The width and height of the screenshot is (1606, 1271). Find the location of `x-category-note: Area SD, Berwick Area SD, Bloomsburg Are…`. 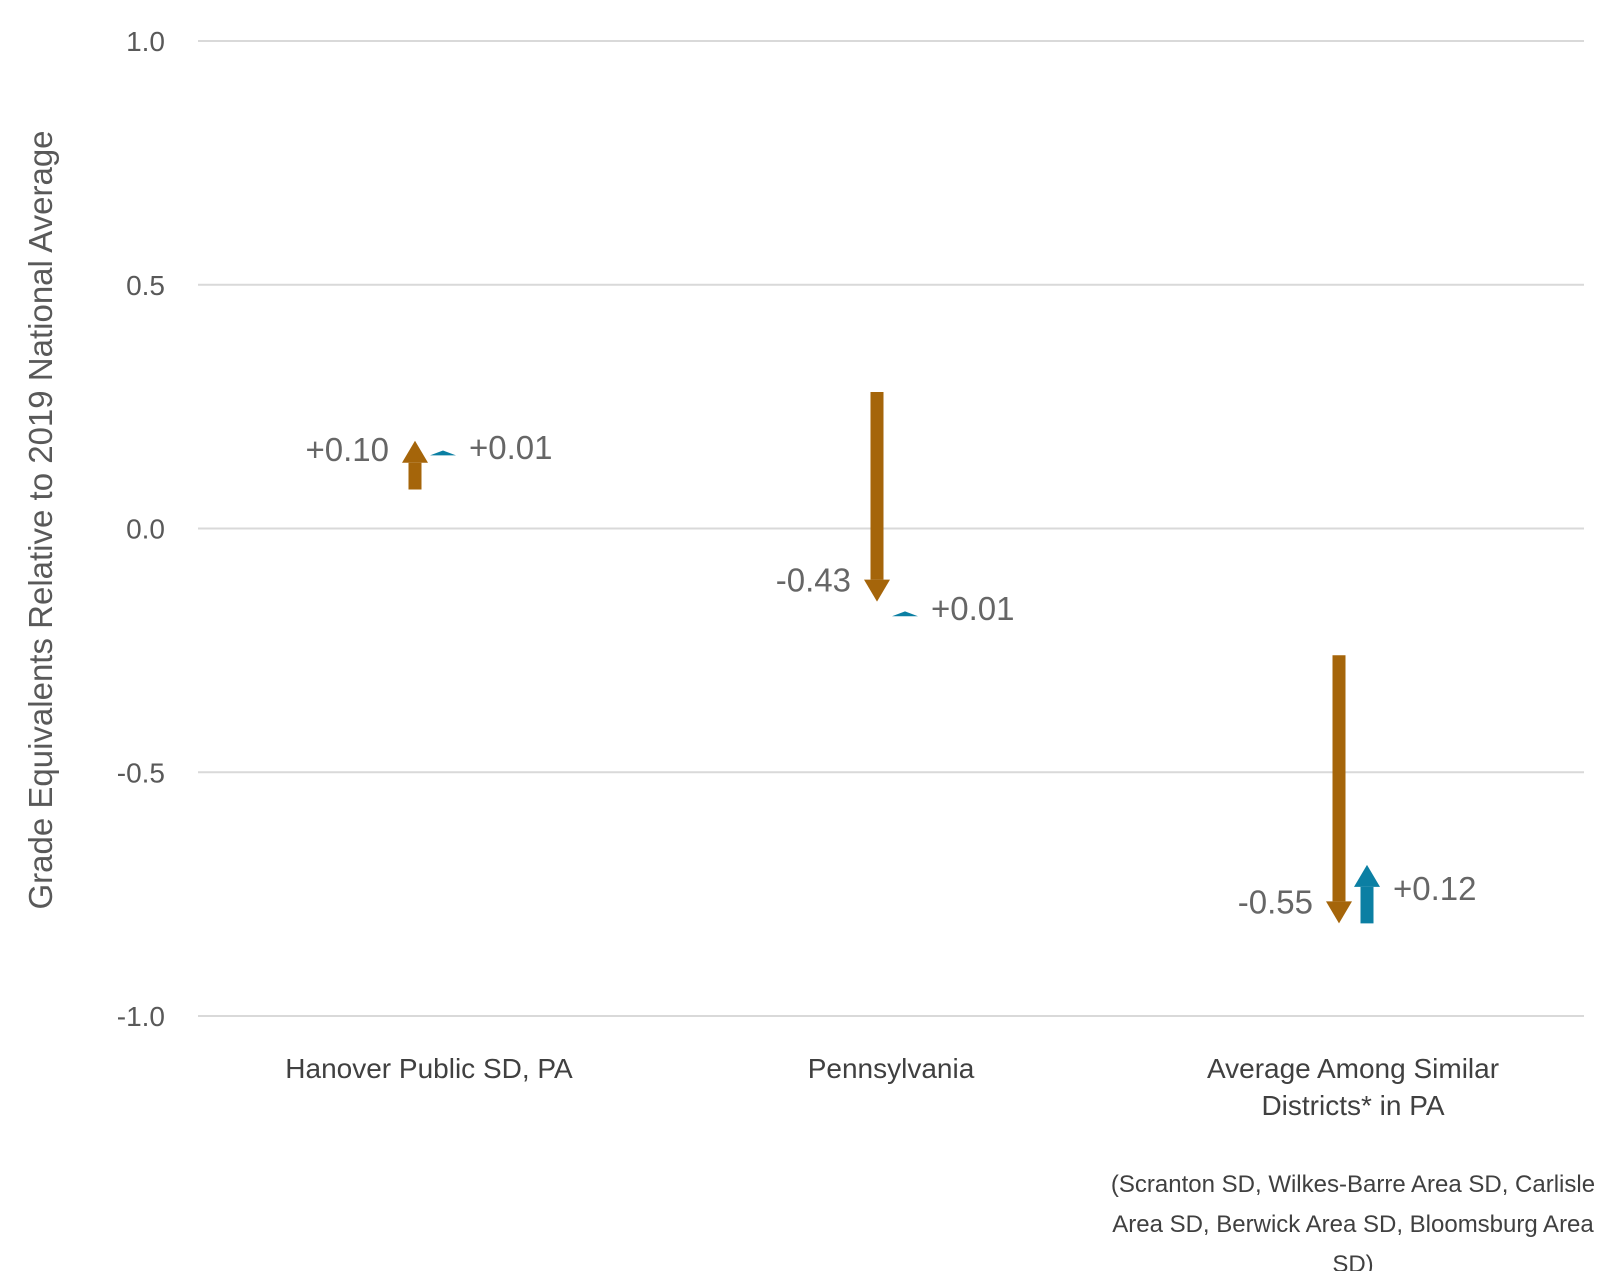

x-category-note: Area SD, Berwick Area SD, Bloomsburg Are… is located at coordinates (1353, 1224).